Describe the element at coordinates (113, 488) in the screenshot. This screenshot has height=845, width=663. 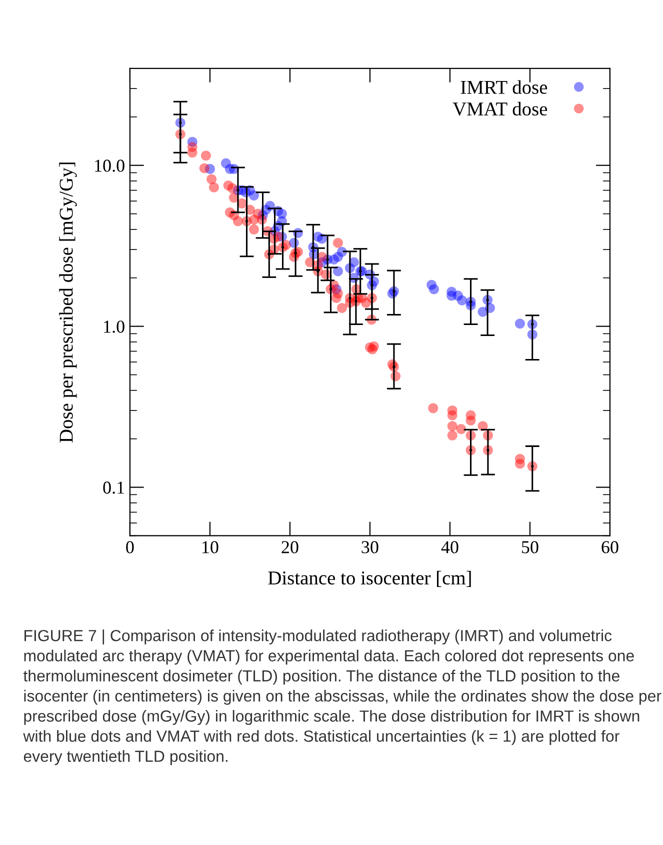
I see `y-tick-label: 0.1` at that location.